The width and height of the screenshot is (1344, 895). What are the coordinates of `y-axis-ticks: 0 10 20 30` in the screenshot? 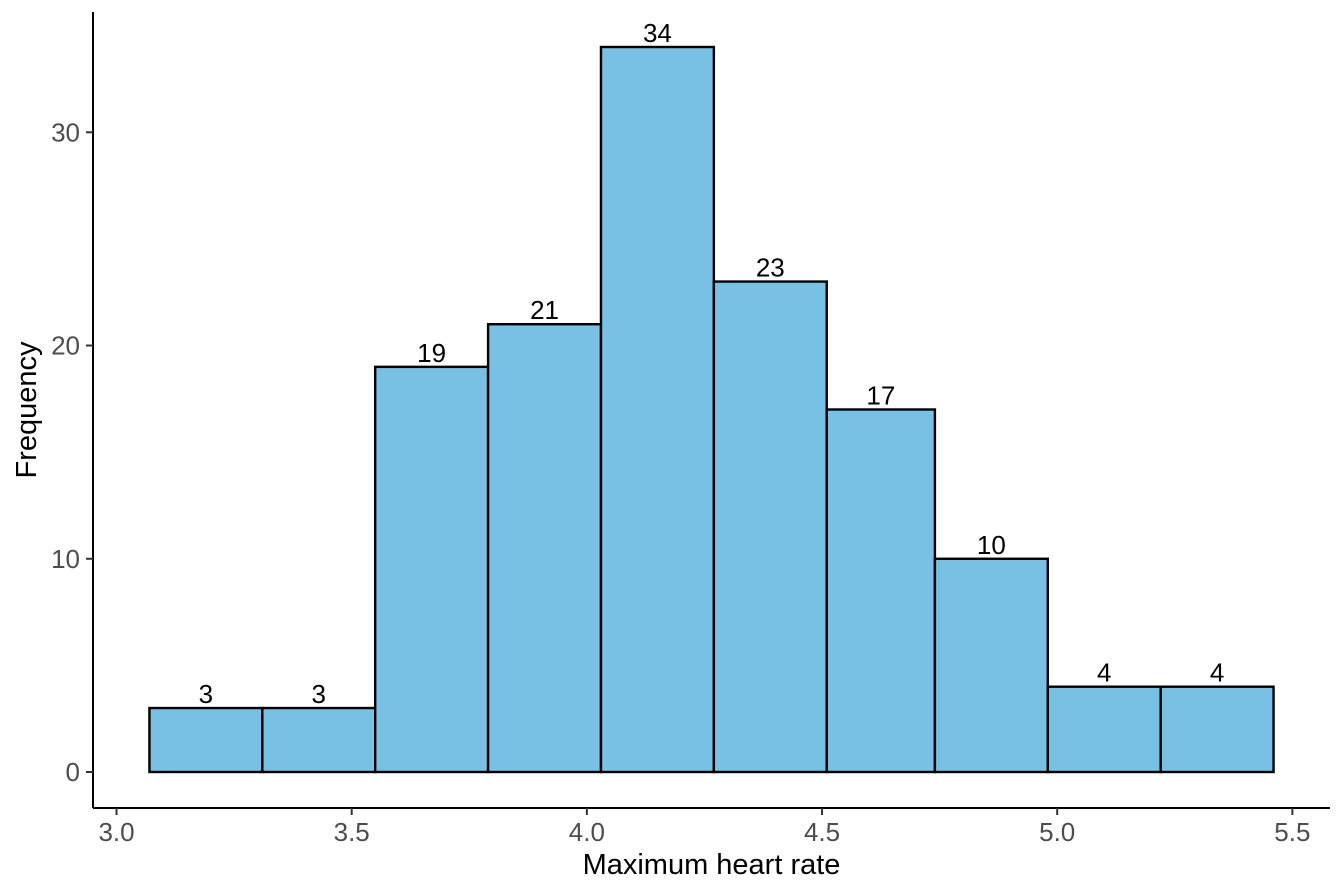 It's located at (72, 452).